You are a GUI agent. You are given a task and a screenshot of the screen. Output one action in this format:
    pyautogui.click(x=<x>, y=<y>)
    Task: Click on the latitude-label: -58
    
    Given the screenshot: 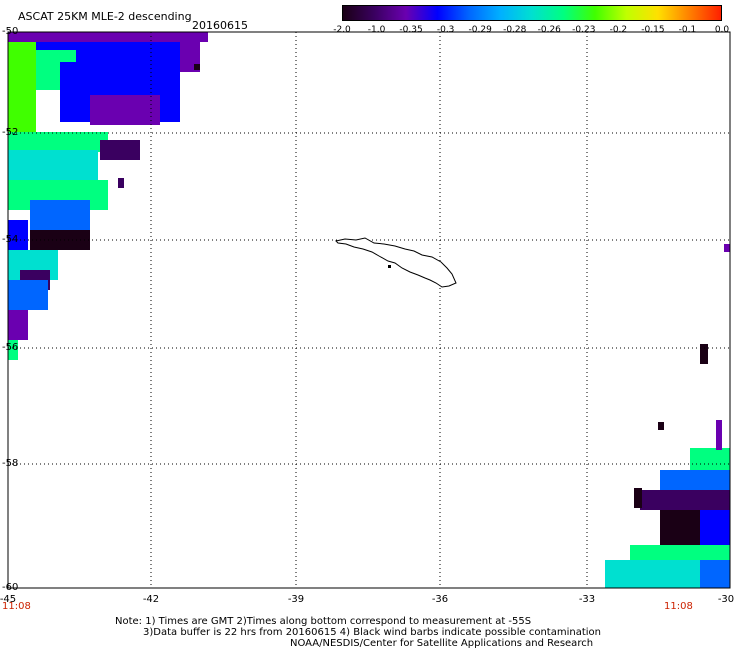 What is the action you would take?
    pyautogui.click(x=10, y=463)
    